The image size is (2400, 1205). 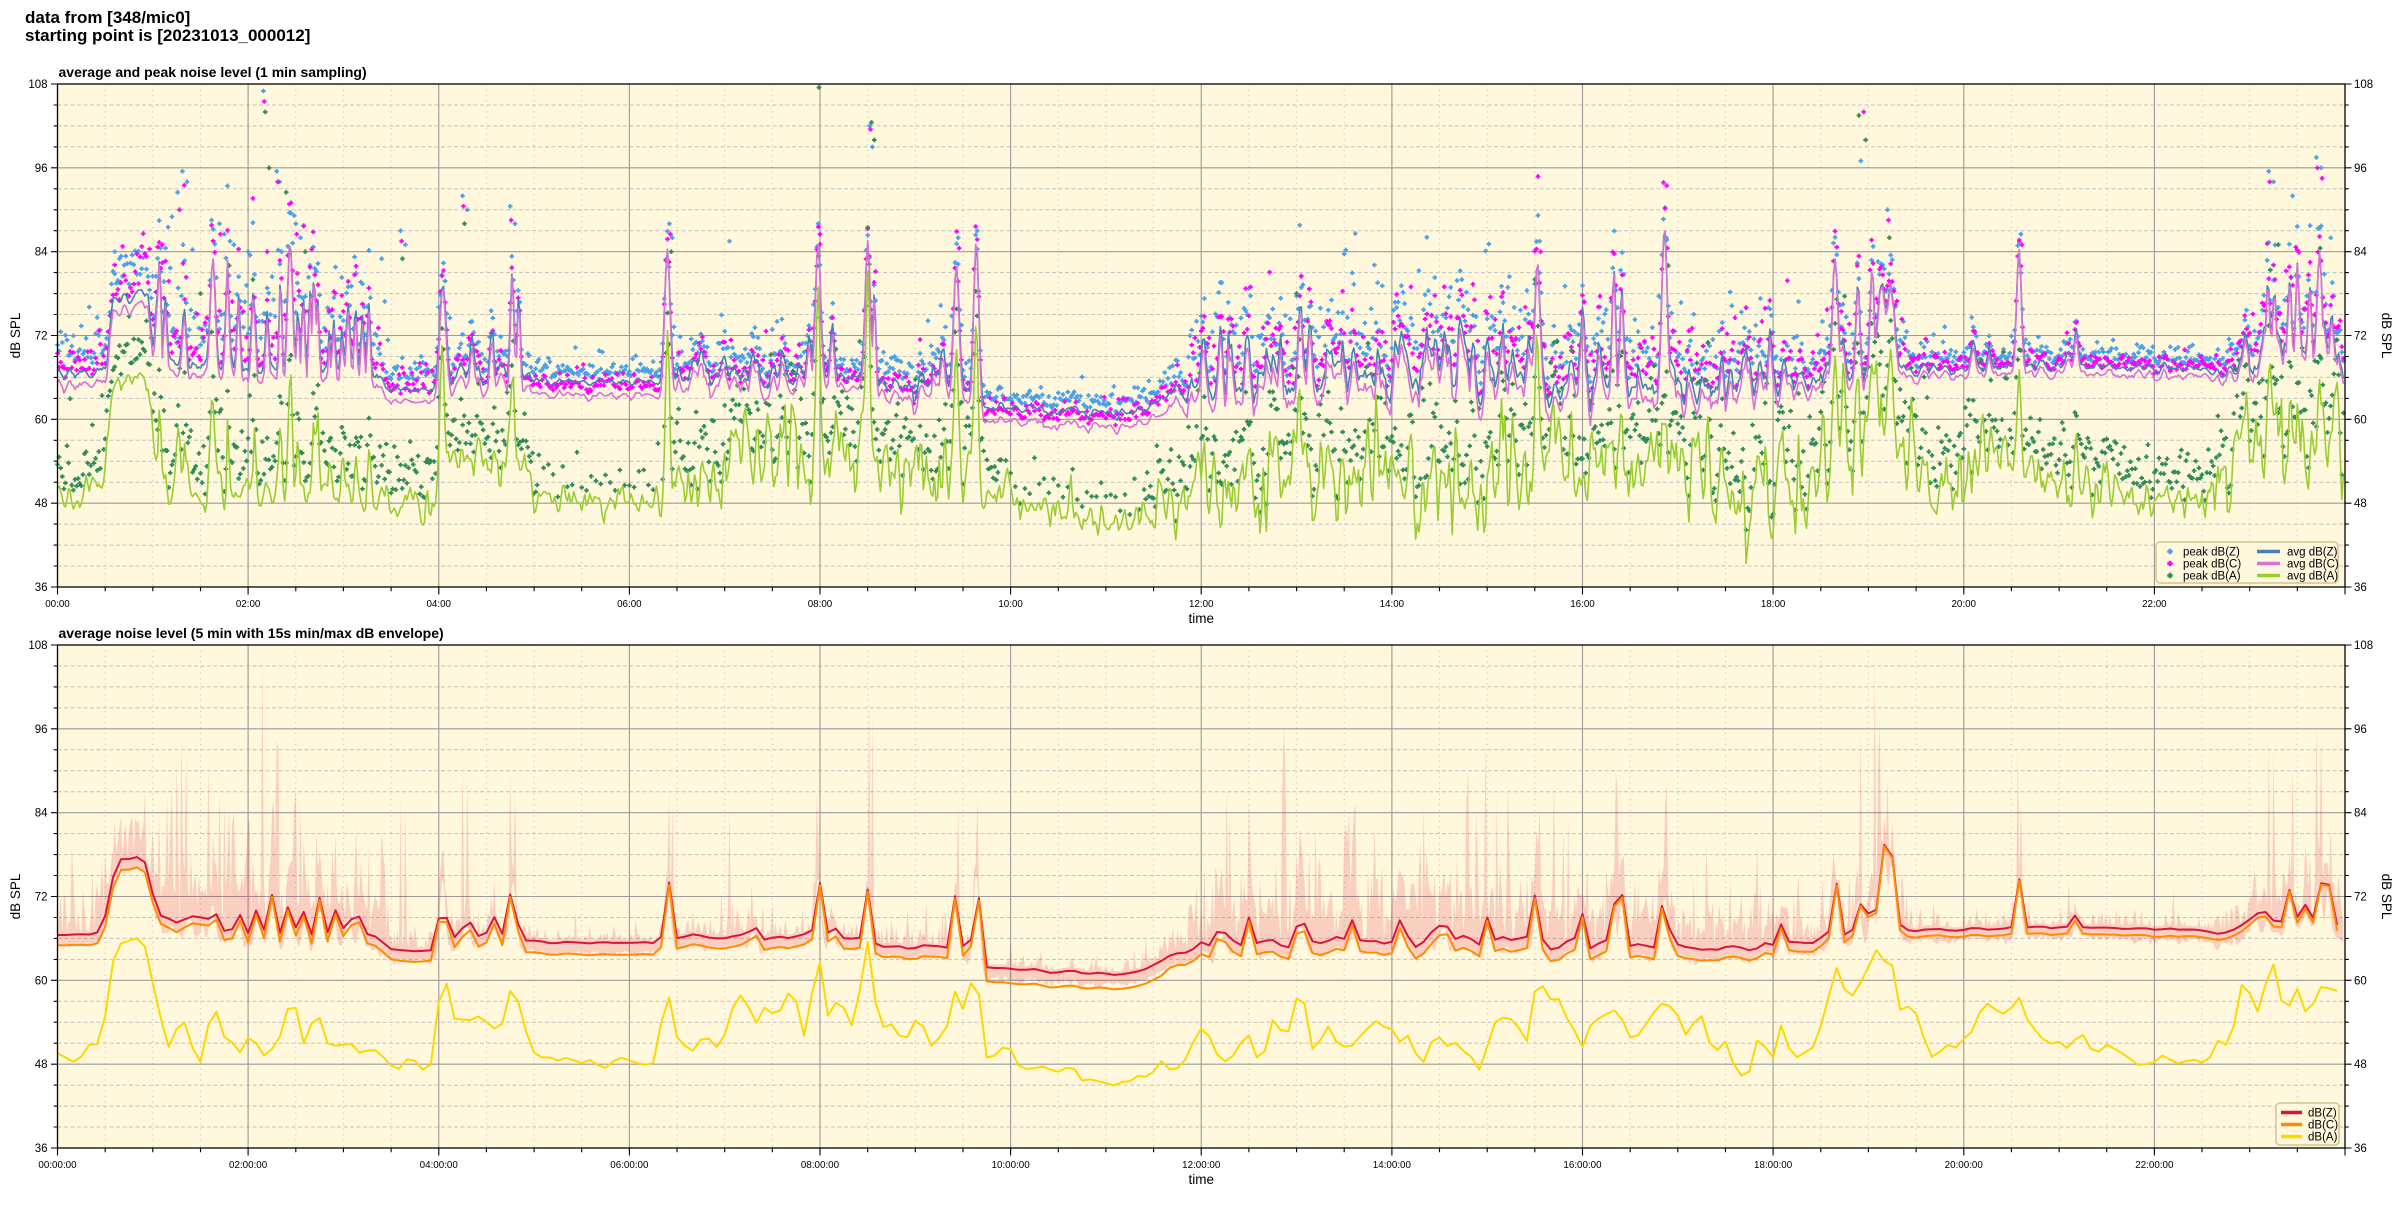 What do you see at coordinates (1010, 604) in the screenshot?
I see `svg-text: 10:00` at bounding box center [1010, 604].